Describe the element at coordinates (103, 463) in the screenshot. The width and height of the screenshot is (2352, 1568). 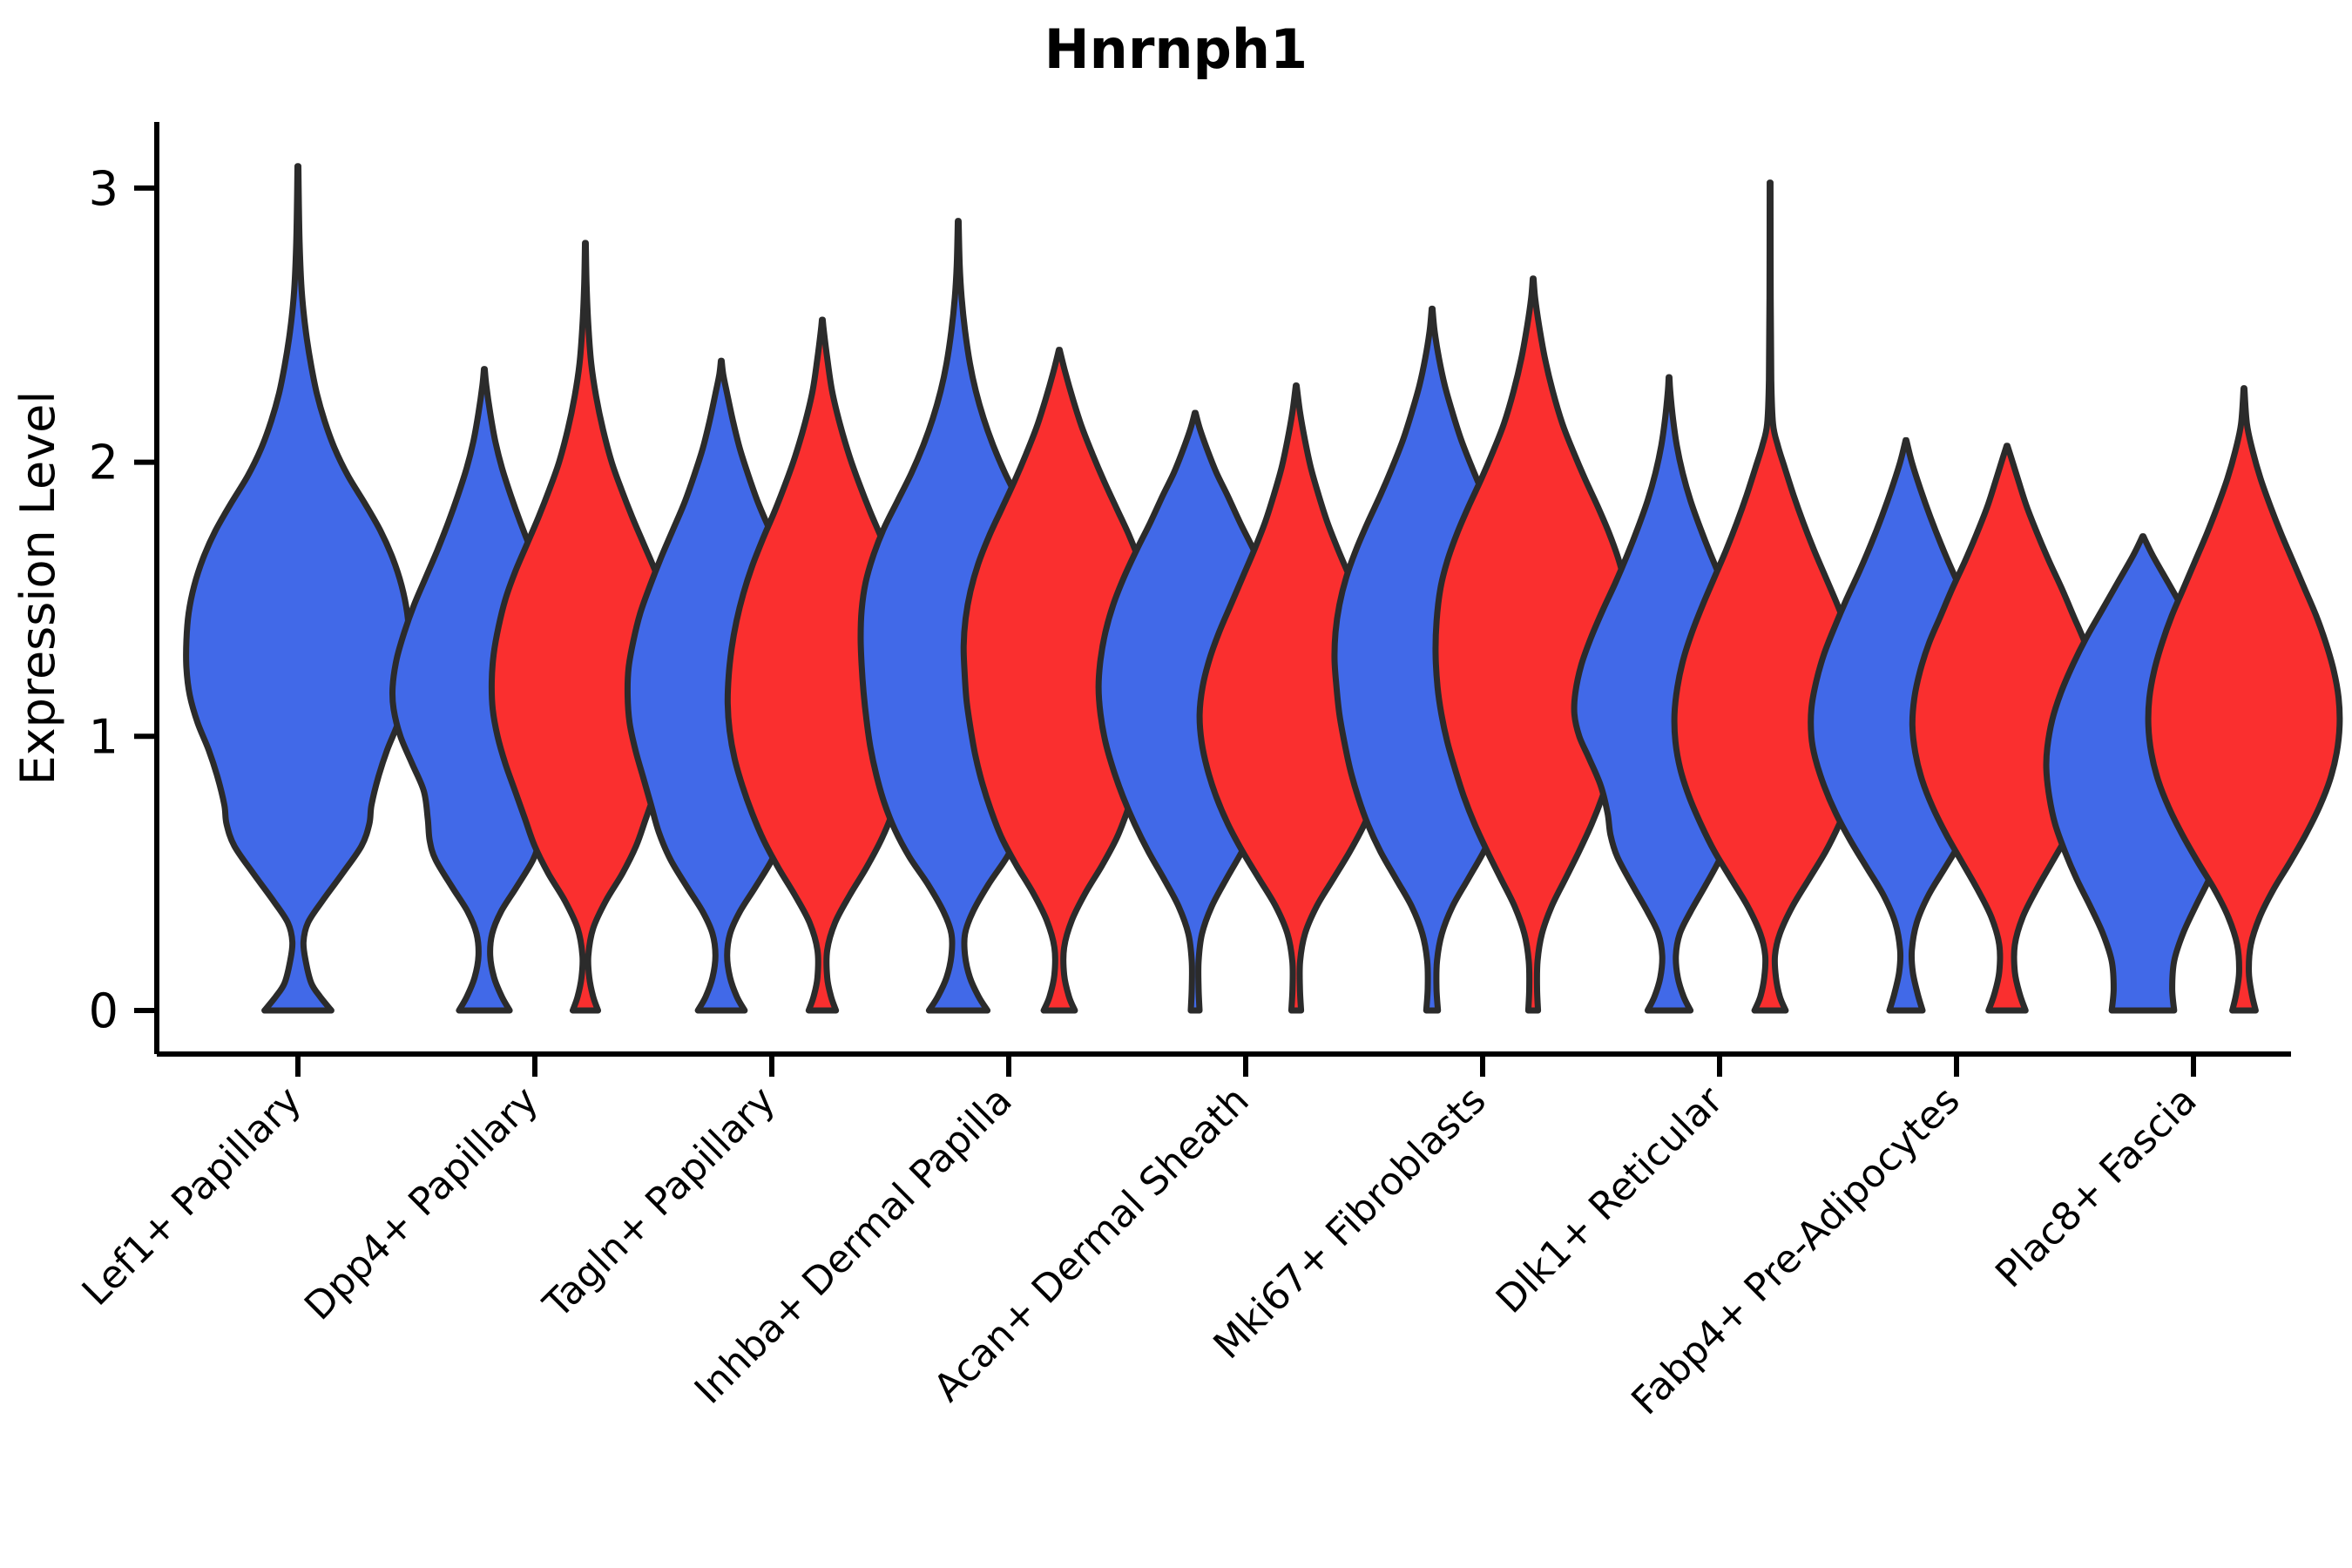
I see `y-tick-label: 2` at that location.